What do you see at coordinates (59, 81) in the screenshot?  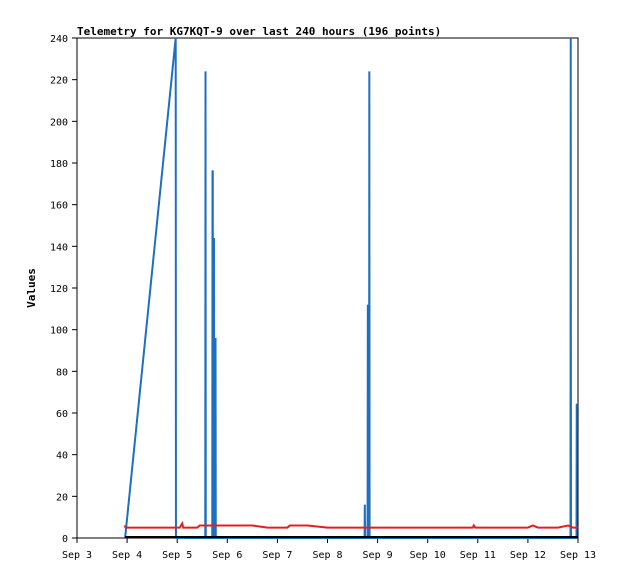 I see `y-tick-label: 220` at bounding box center [59, 81].